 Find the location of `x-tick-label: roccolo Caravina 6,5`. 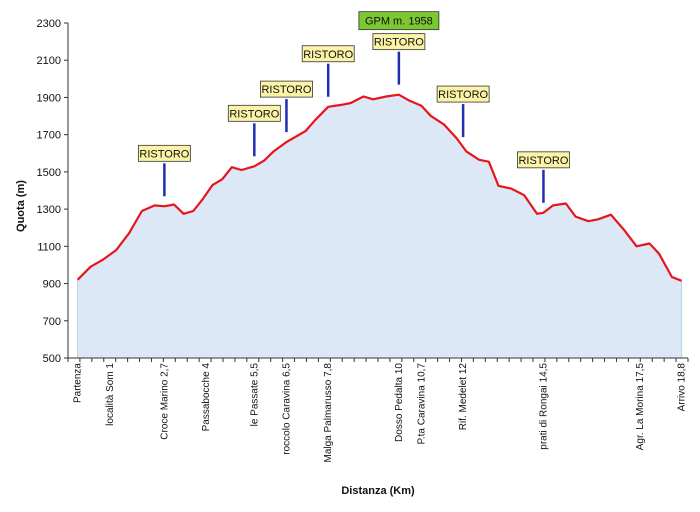

x-tick-label: roccolo Caravina 6,5 is located at coordinates (286, 409).